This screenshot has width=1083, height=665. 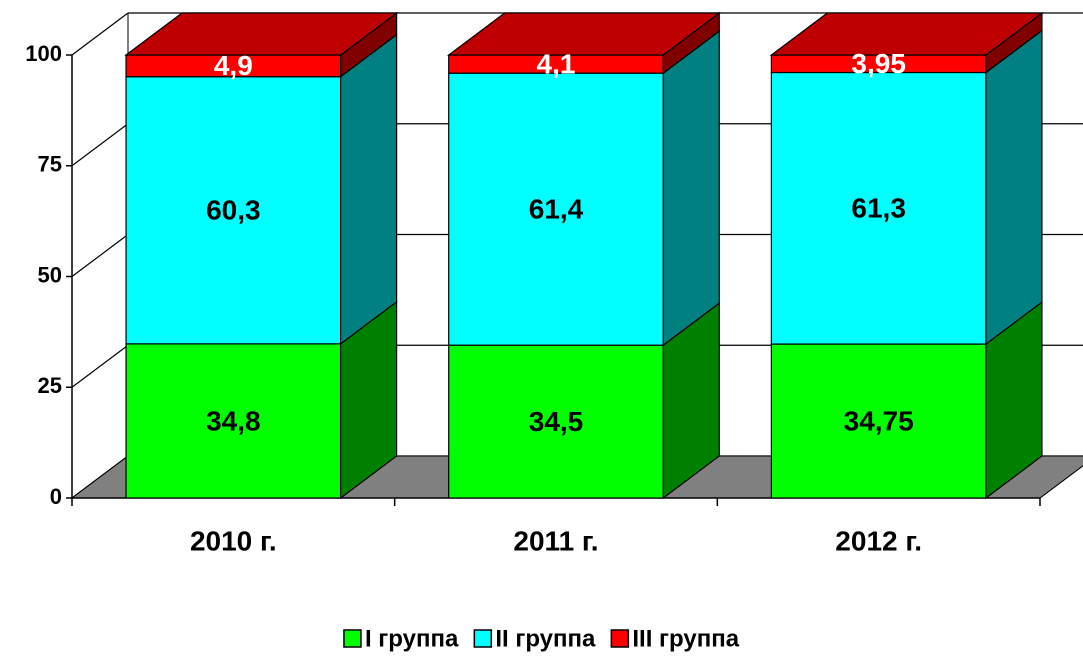 What do you see at coordinates (50, 274) in the screenshot?
I see `y-tick-label: 50` at bounding box center [50, 274].